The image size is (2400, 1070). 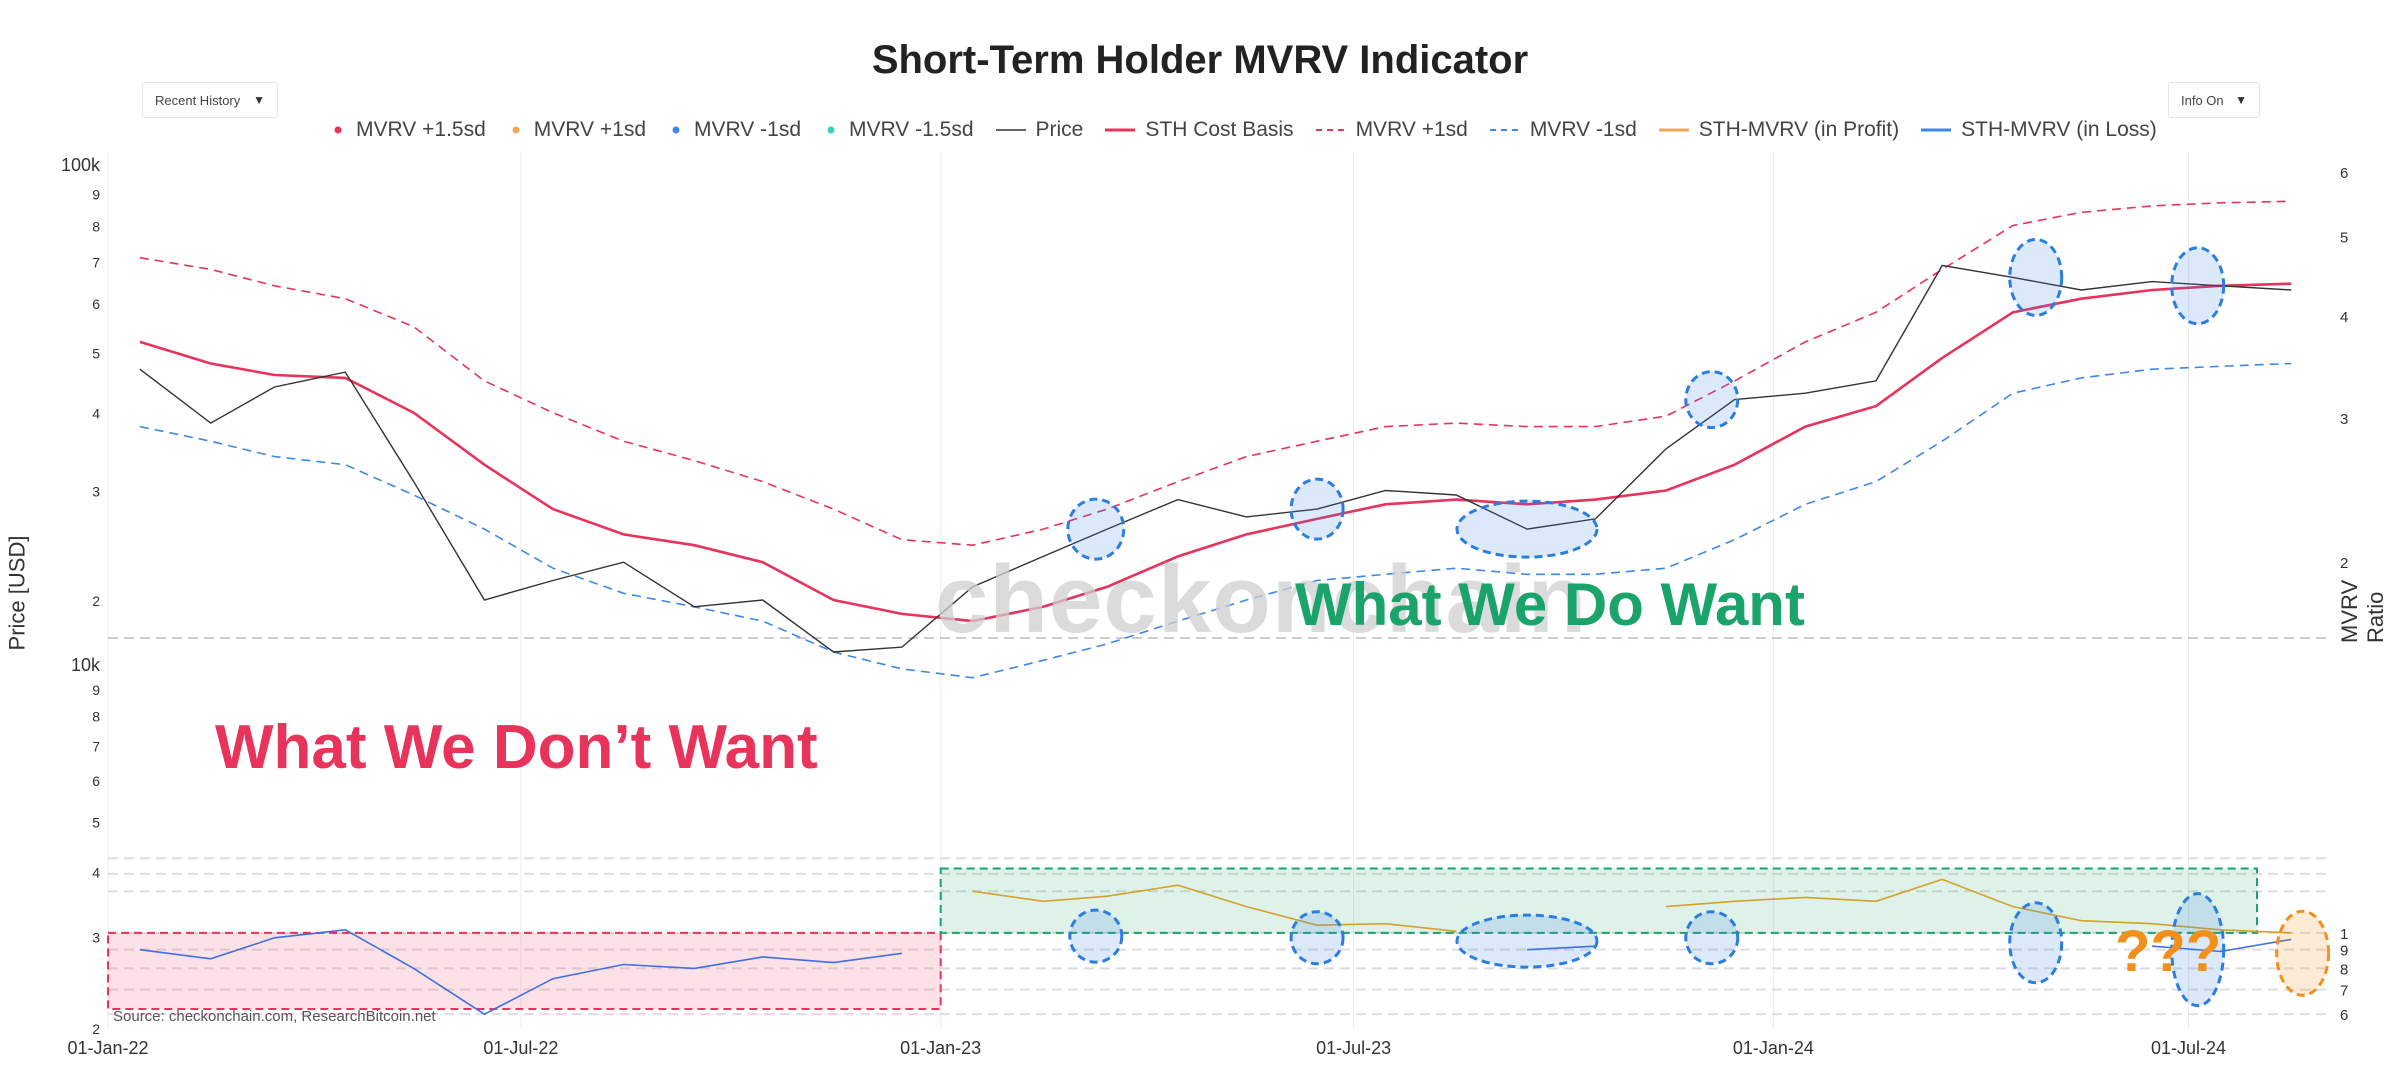 What do you see at coordinates (2362, 611) in the screenshot?
I see `y-axis-title-mvrv: MVRV Ratio` at bounding box center [2362, 611].